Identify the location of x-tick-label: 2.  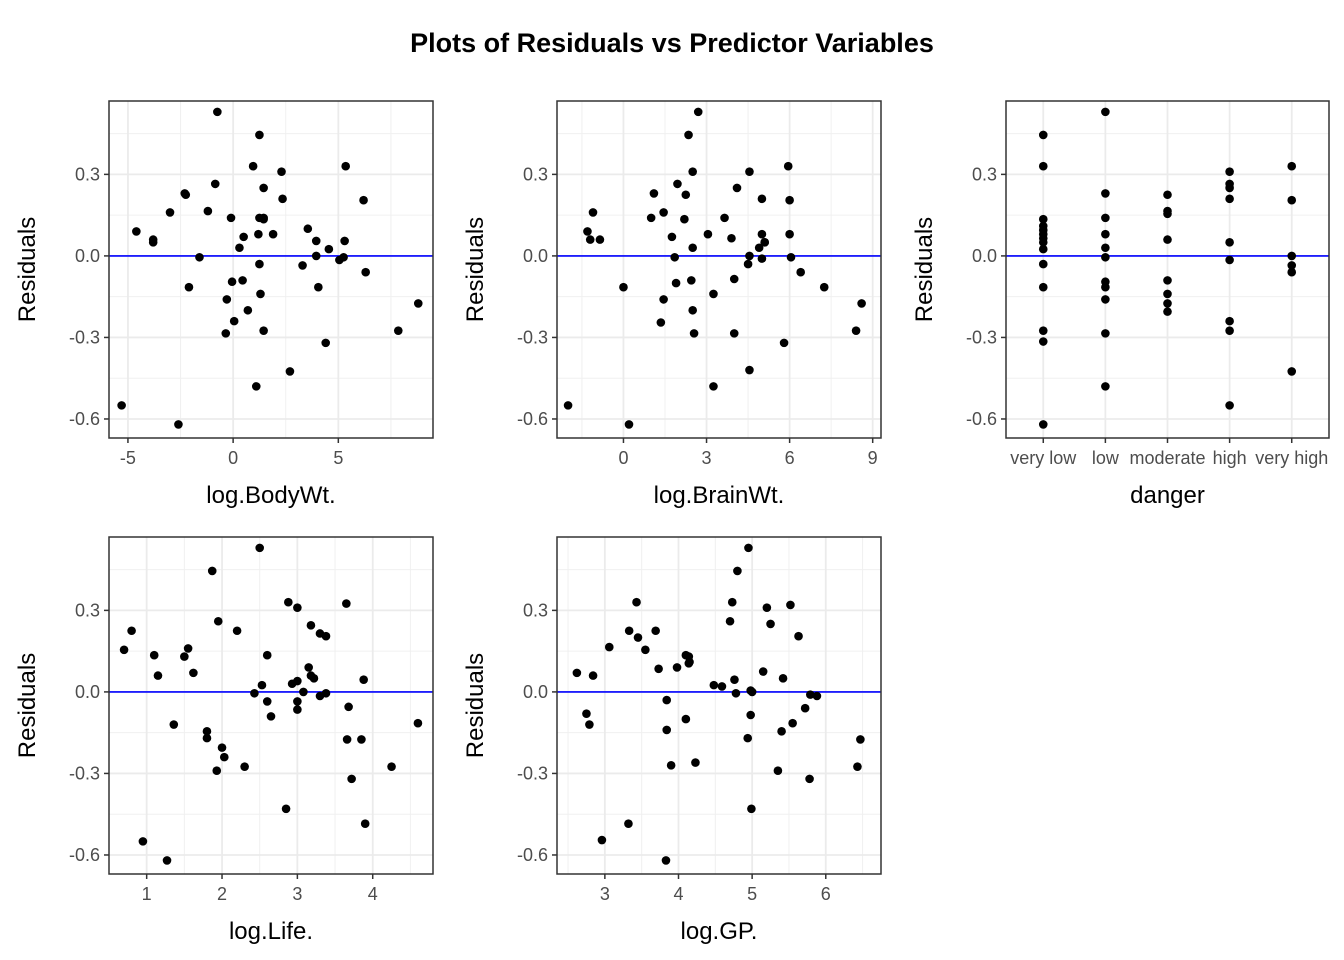
(222, 894).